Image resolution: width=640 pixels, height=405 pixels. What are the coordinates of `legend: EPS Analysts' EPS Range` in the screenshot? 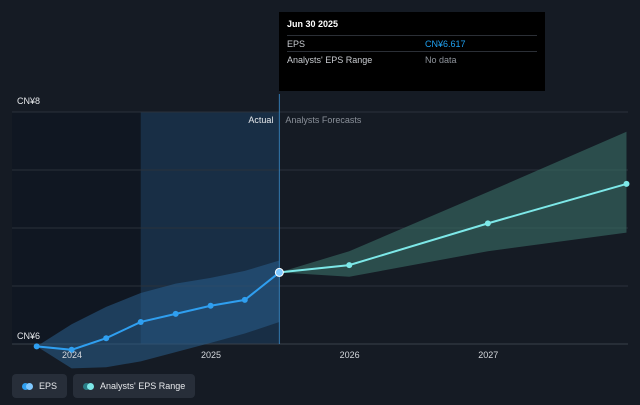 It's located at (104, 386).